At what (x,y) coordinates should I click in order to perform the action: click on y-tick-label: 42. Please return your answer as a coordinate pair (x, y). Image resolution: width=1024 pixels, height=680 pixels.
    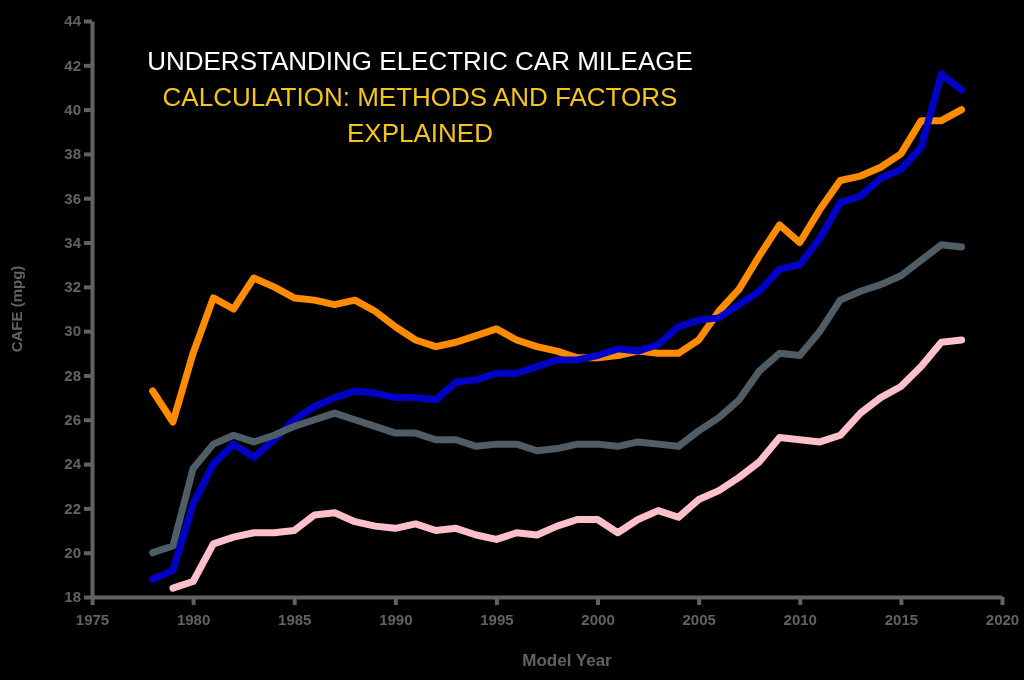
    Looking at the image, I should click on (72, 65).